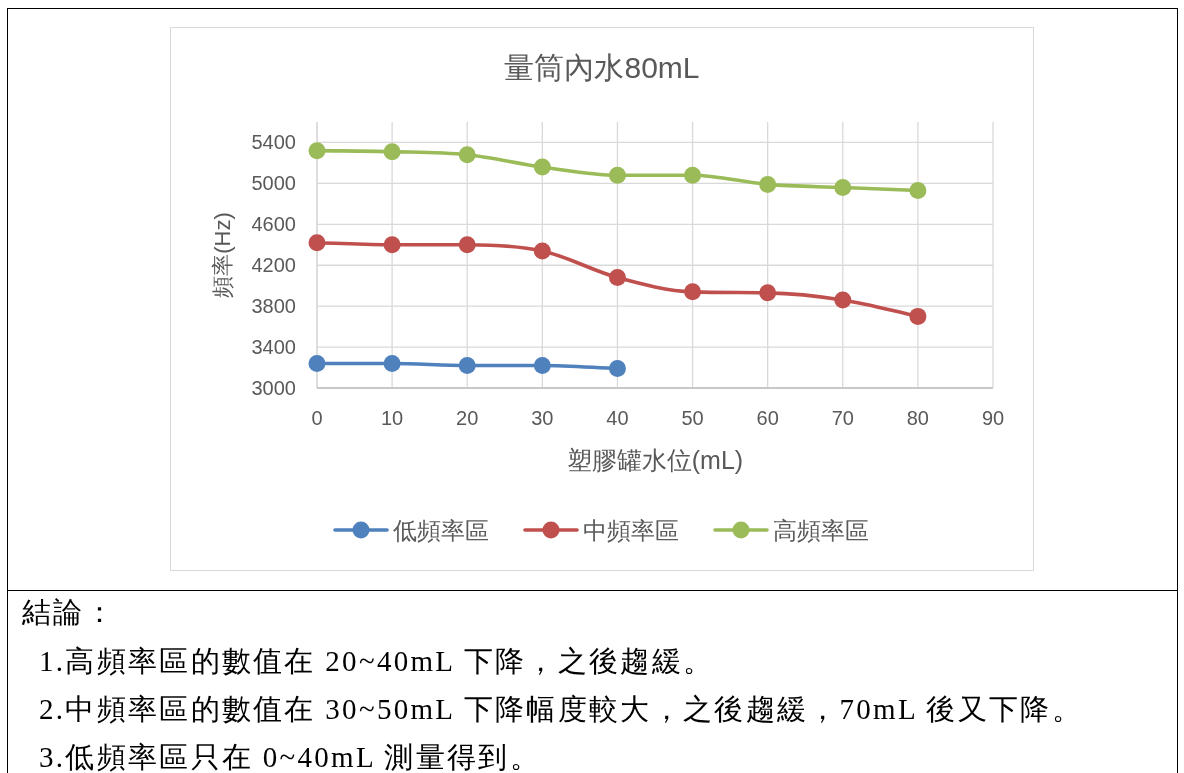 The image size is (1184, 773). What do you see at coordinates (273, 347) in the screenshot?
I see `y-tick-label: 3400` at bounding box center [273, 347].